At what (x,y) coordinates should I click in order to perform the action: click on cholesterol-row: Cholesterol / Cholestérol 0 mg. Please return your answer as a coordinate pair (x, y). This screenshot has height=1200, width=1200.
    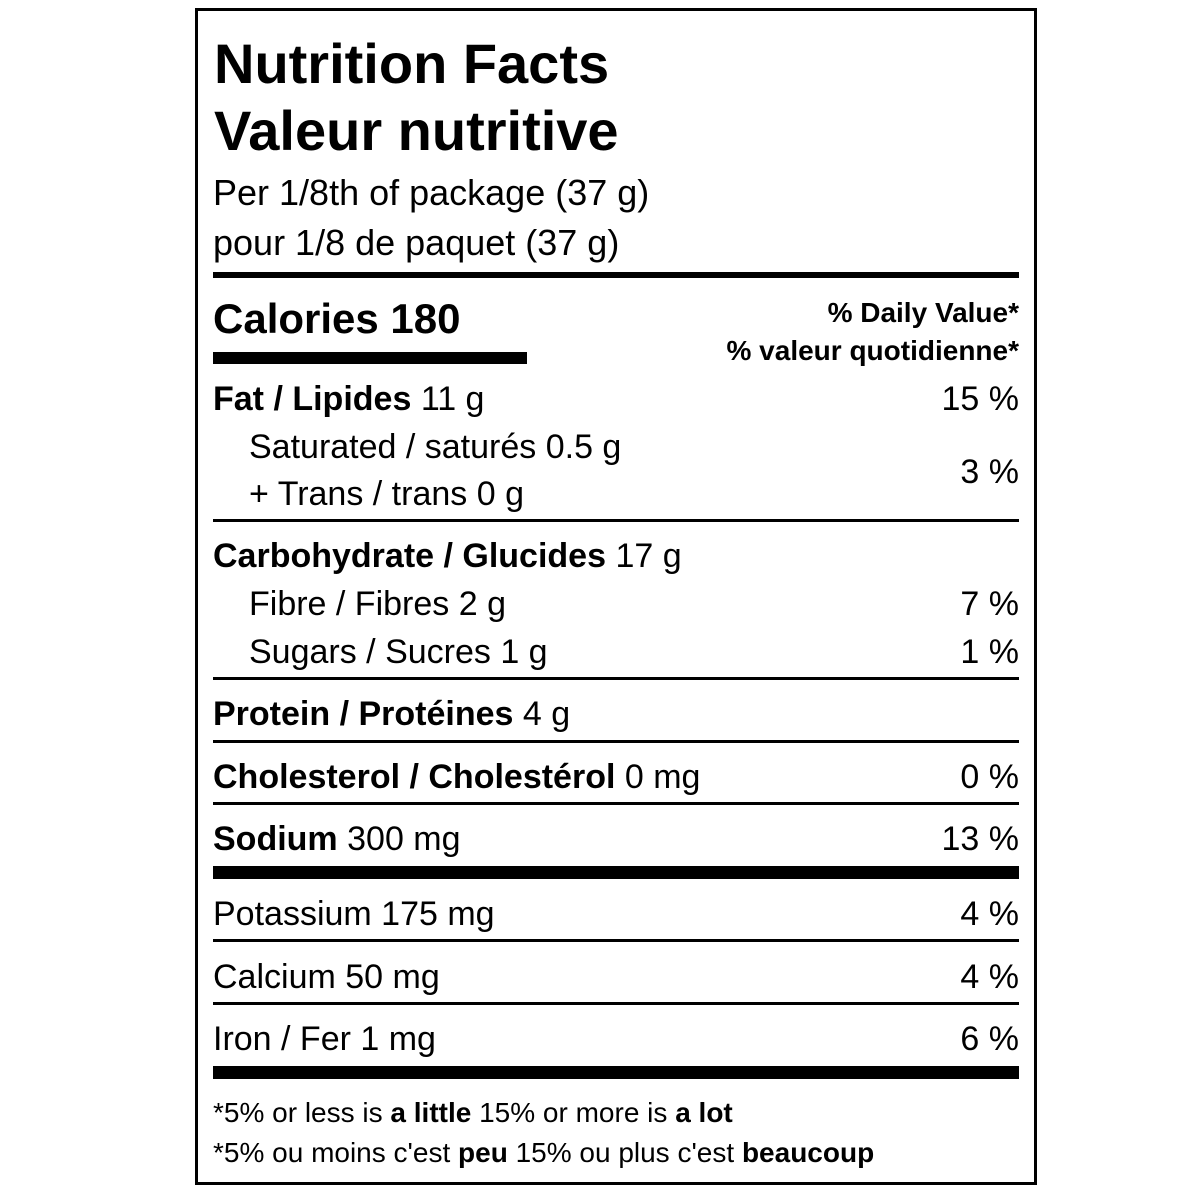
    Looking at the image, I should click on (457, 777).